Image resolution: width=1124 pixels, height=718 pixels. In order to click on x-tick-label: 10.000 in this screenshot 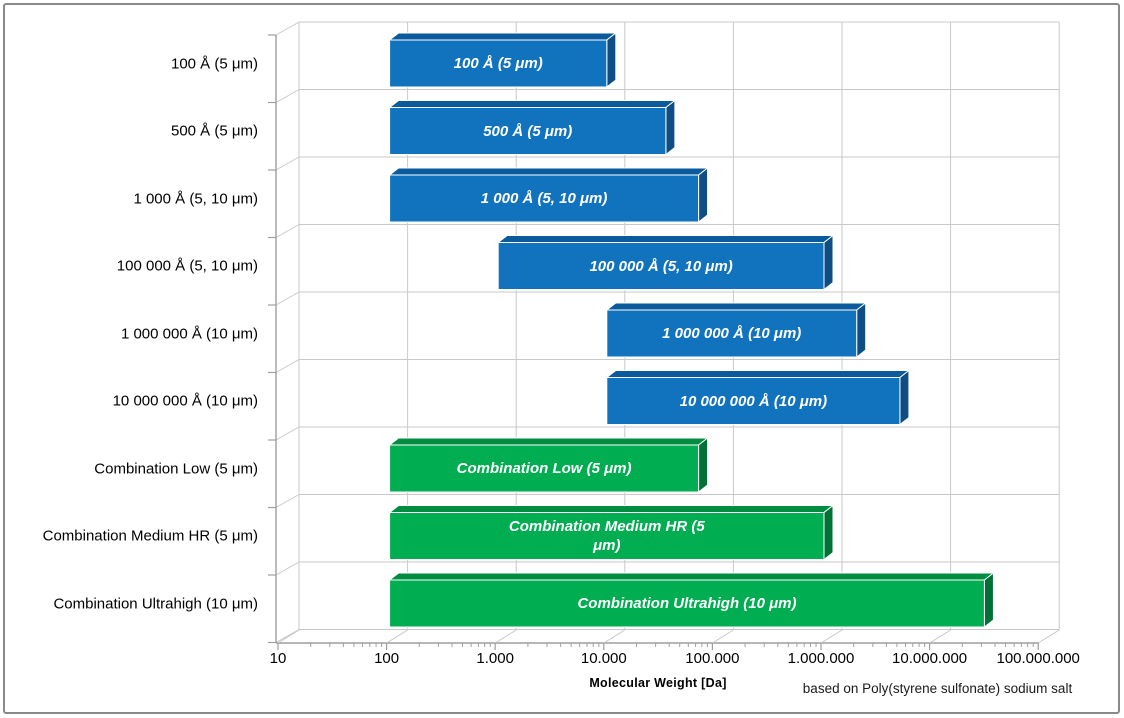, I will do `click(603, 658)`.